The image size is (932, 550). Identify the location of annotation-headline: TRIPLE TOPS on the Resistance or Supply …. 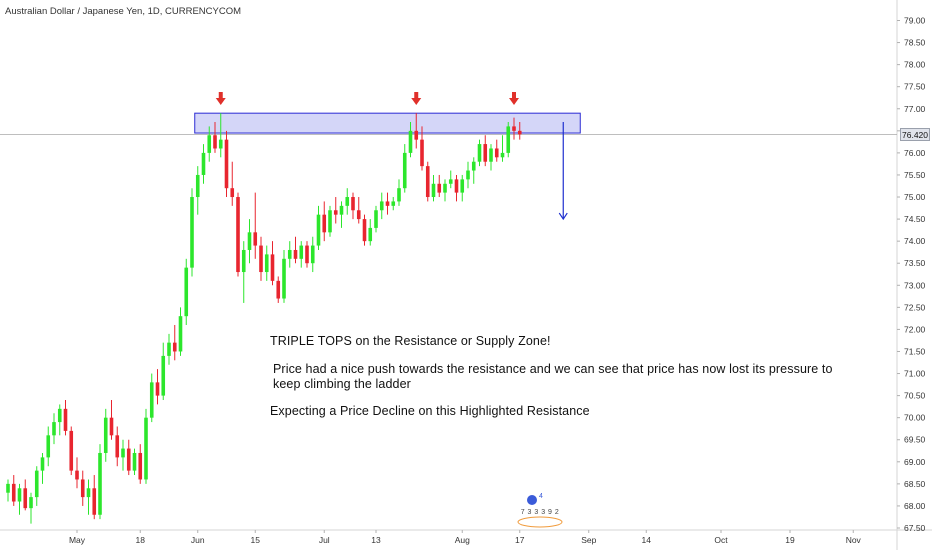
(410, 341).